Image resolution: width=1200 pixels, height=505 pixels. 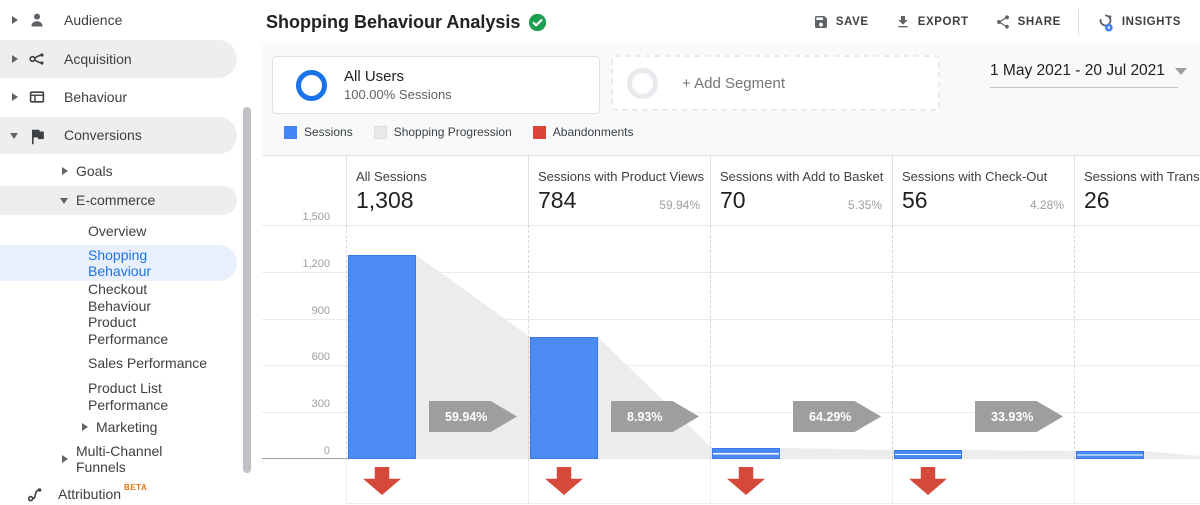 What do you see at coordinates (93, 19) in the screenshot?
I see `sidebar-item-label: Audience` at bounding box center [93, 19].